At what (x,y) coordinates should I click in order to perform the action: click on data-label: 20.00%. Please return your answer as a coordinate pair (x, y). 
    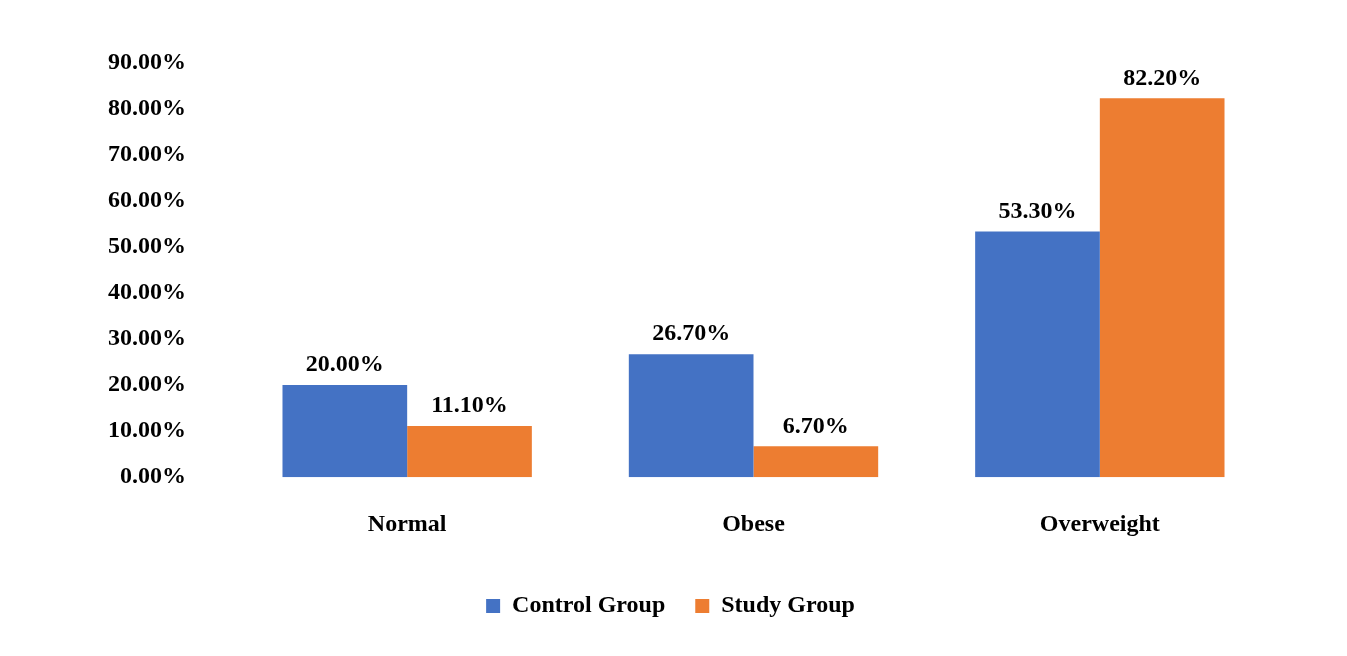
    Looking at the image, I should click on (344, 363).